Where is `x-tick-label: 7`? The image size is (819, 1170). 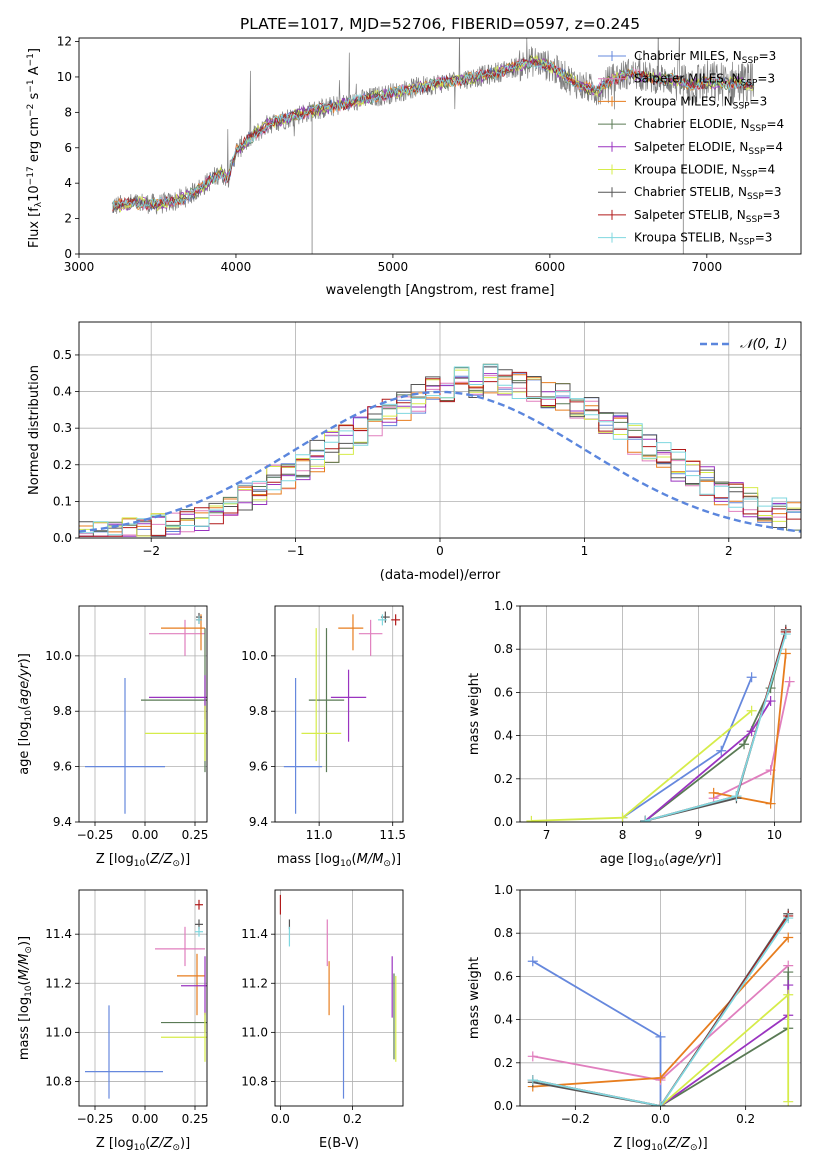
x-tick-label: 7 is located at coordinates (547, 835).